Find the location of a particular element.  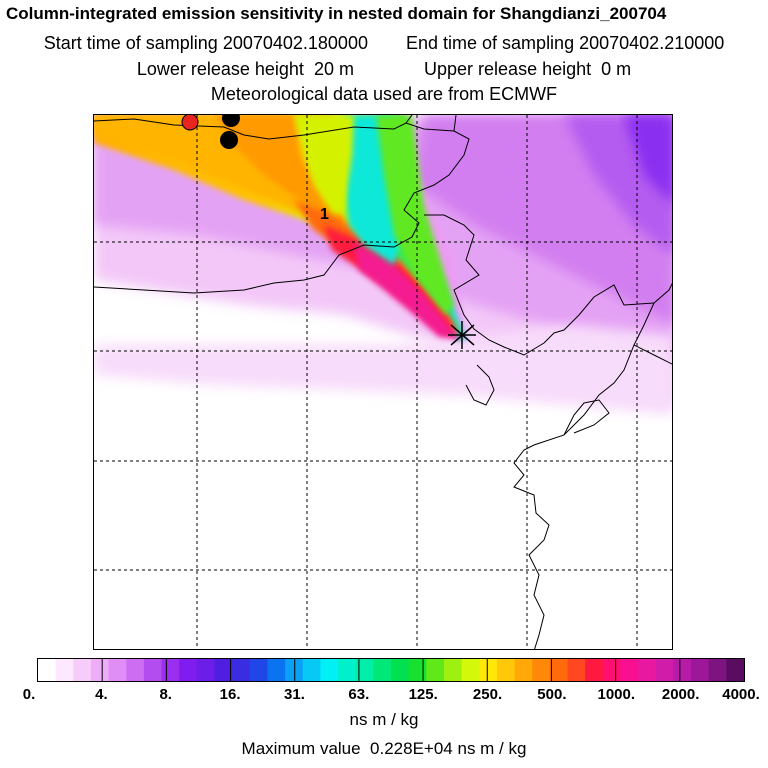

colorbar-tick-label: 500. is located at coordinates (552, 694).